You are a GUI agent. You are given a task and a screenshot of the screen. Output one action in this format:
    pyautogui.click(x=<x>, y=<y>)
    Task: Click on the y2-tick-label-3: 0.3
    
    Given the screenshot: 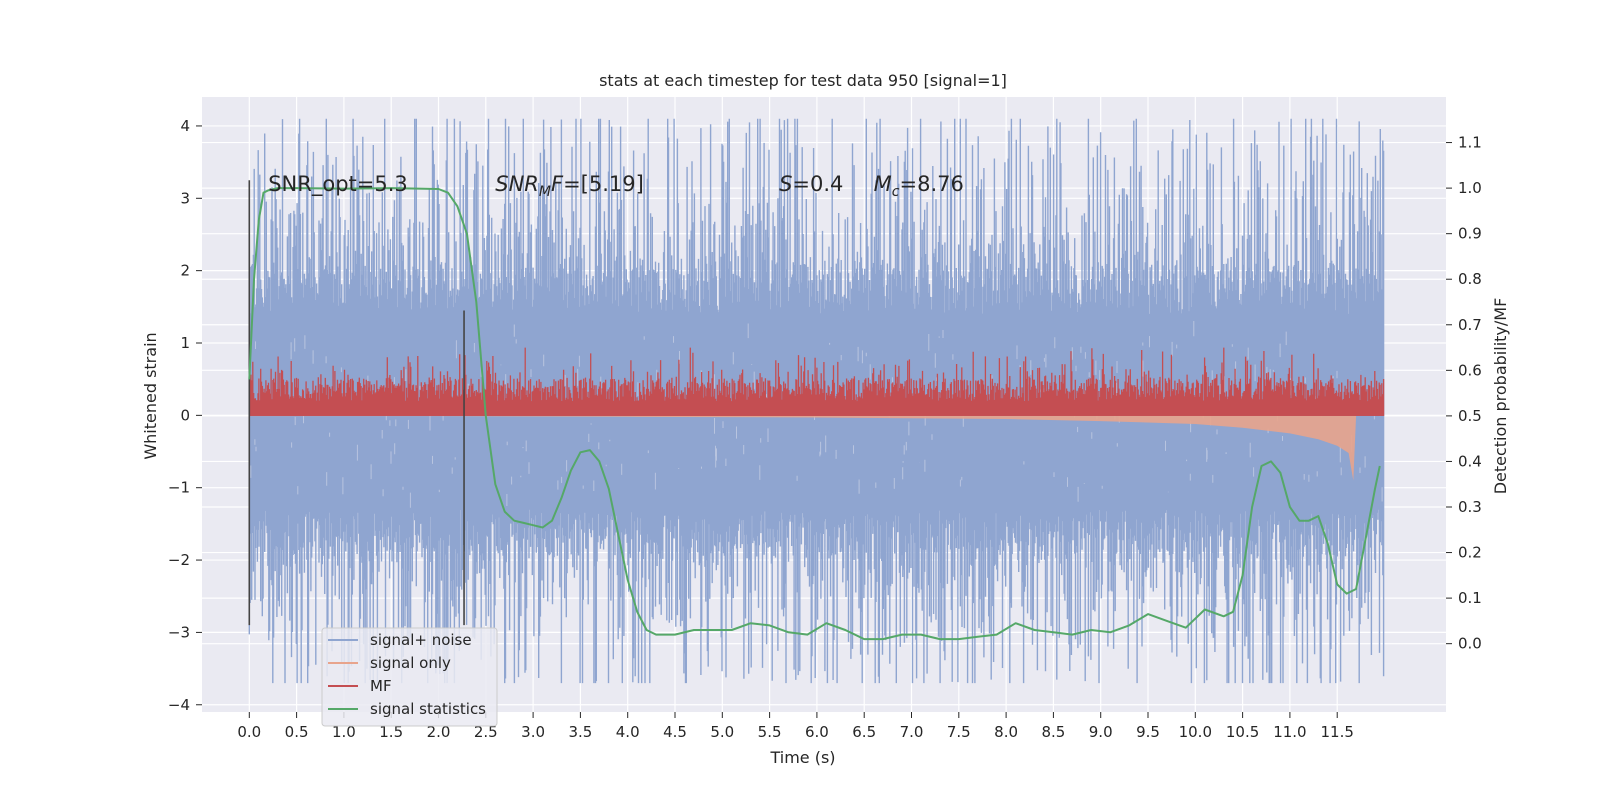 What is the action you would take?
    pyautogui.click(x=1470, y=507)
    